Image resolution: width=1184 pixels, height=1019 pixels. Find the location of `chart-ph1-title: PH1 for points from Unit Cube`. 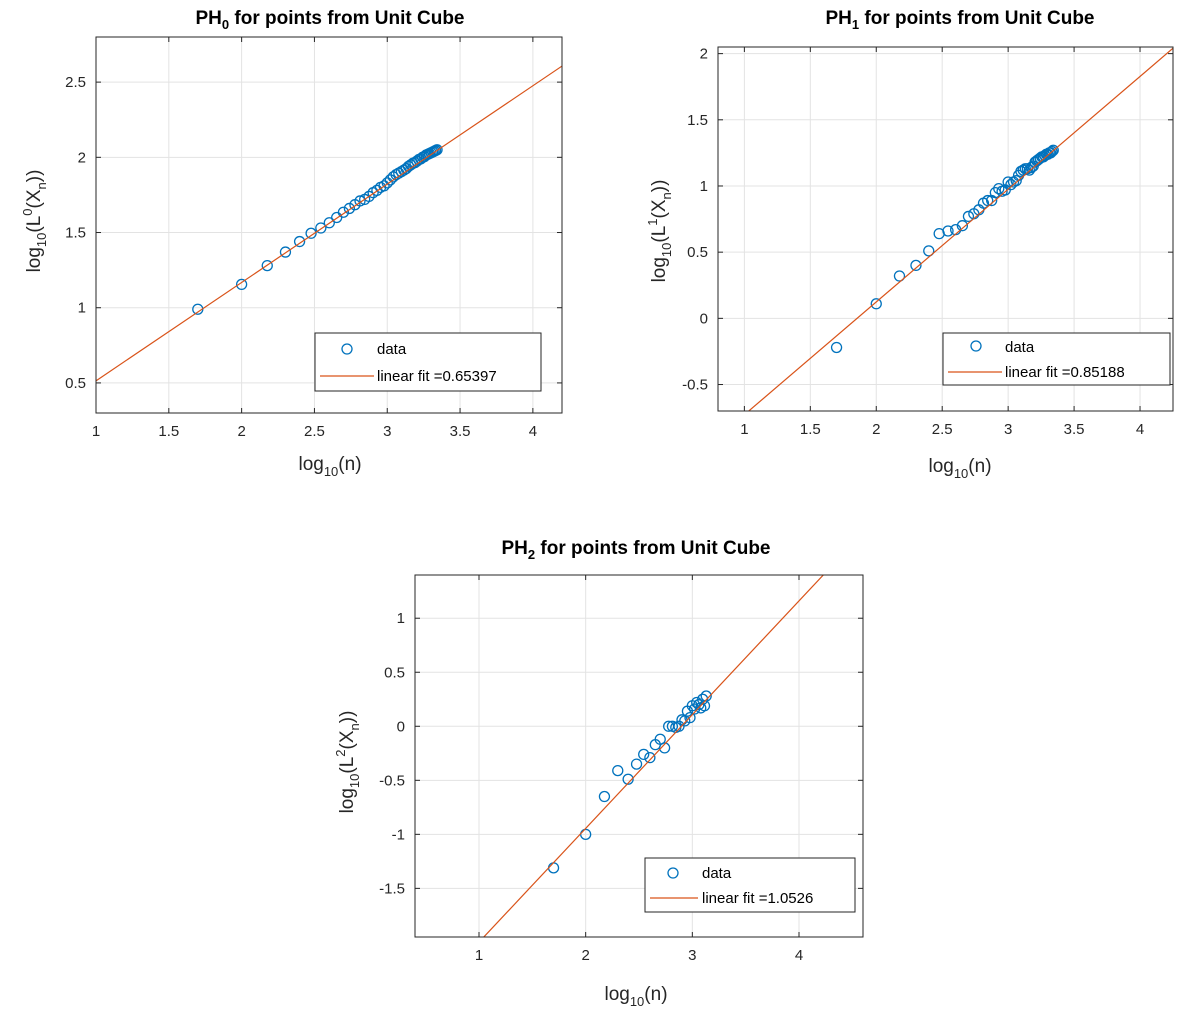

chart-ph1-title: PH1 for points from Unit Cube is located at coordinates (959, 20).